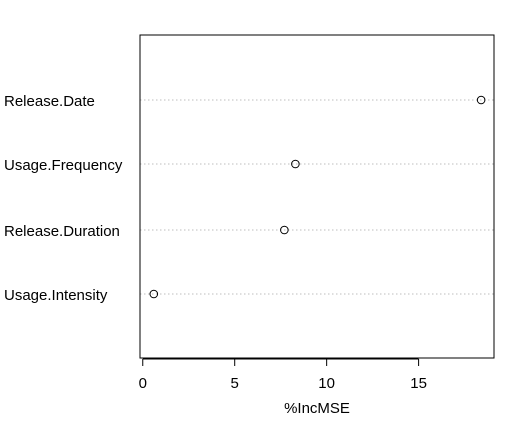 The height and width of the screenshot is (427, 519). What do you see at coordinates (143, 383) in the screenshot?
I see `x-tick-label: 0` at bounding box center [143, 383].